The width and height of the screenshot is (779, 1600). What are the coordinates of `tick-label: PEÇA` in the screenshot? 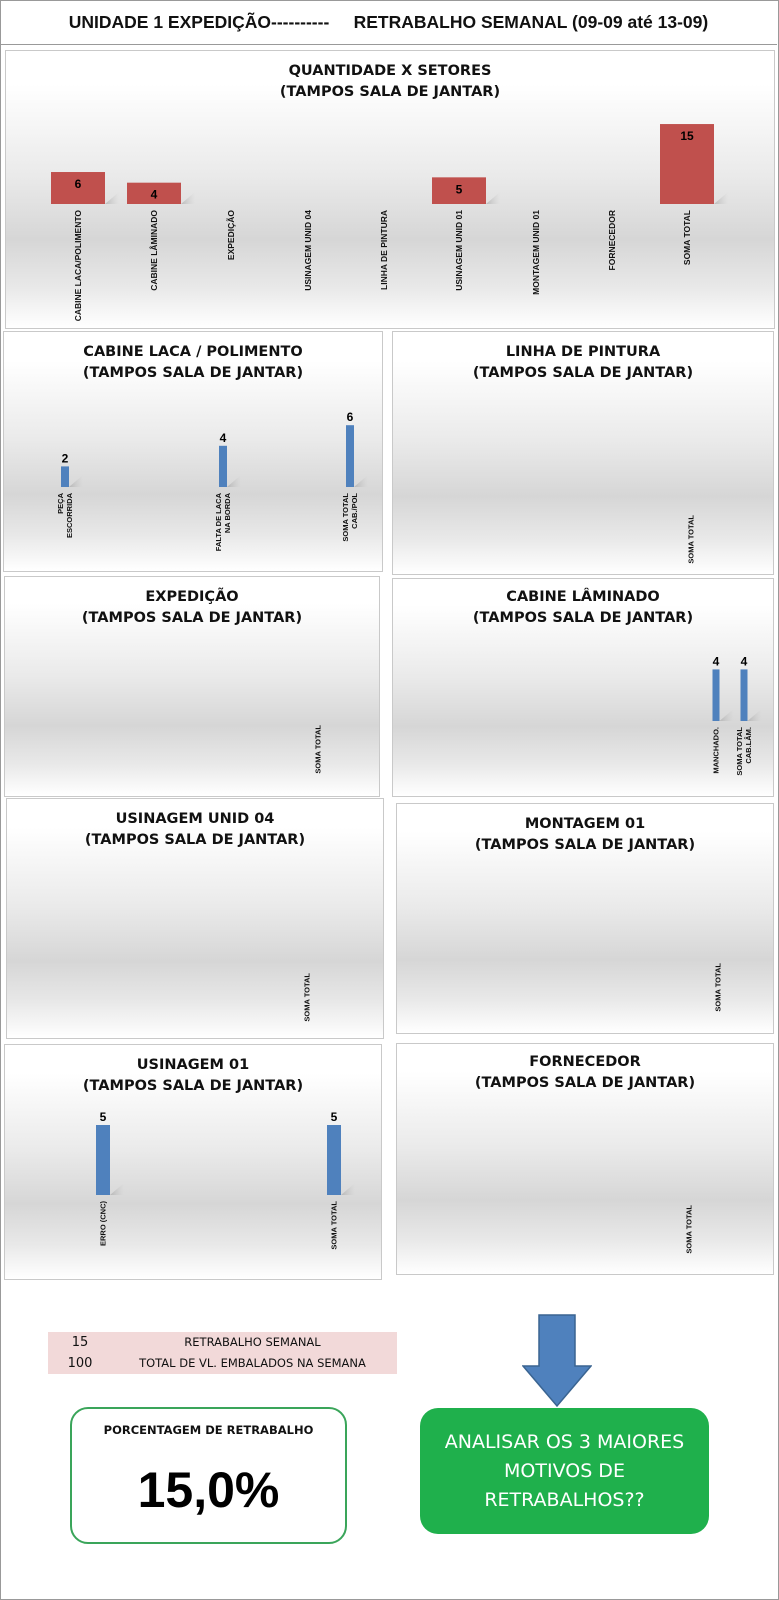 It's located at (60, 502).